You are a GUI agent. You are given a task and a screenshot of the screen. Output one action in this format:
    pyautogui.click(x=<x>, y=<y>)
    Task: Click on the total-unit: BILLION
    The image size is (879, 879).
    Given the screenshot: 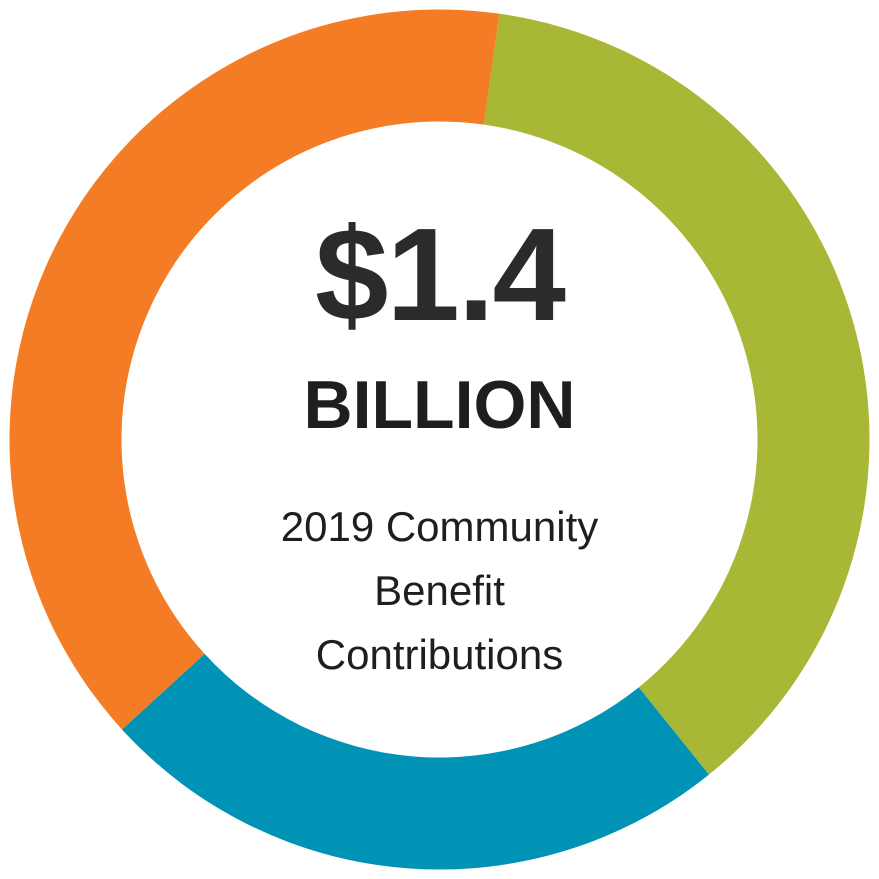 What is the action you would take?
    pyautogui.click(x=439, y=405)
    